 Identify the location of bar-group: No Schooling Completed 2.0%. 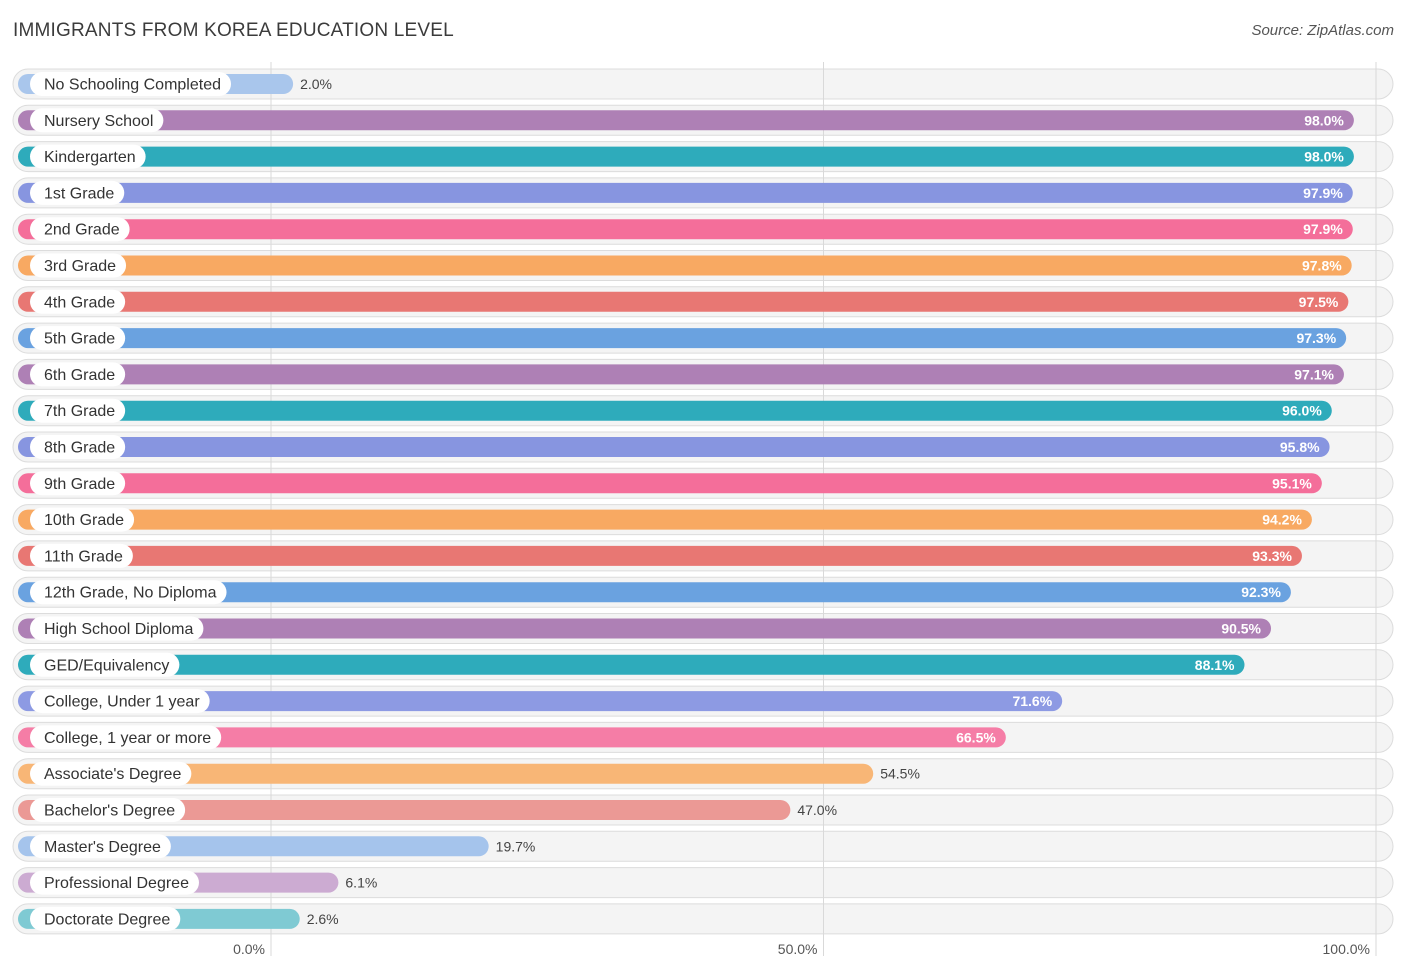
(175, 84).